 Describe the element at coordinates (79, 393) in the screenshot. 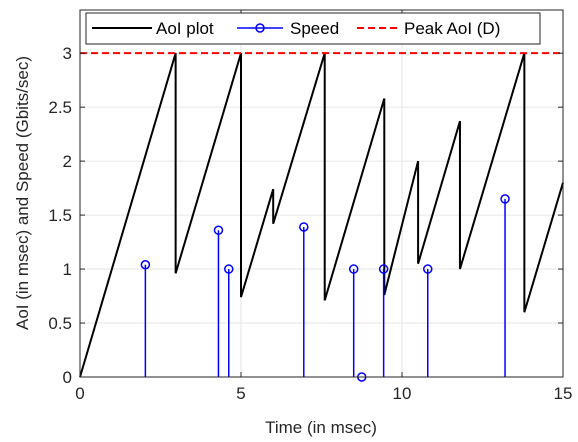

I see `x-tick-label: 0` at that location.